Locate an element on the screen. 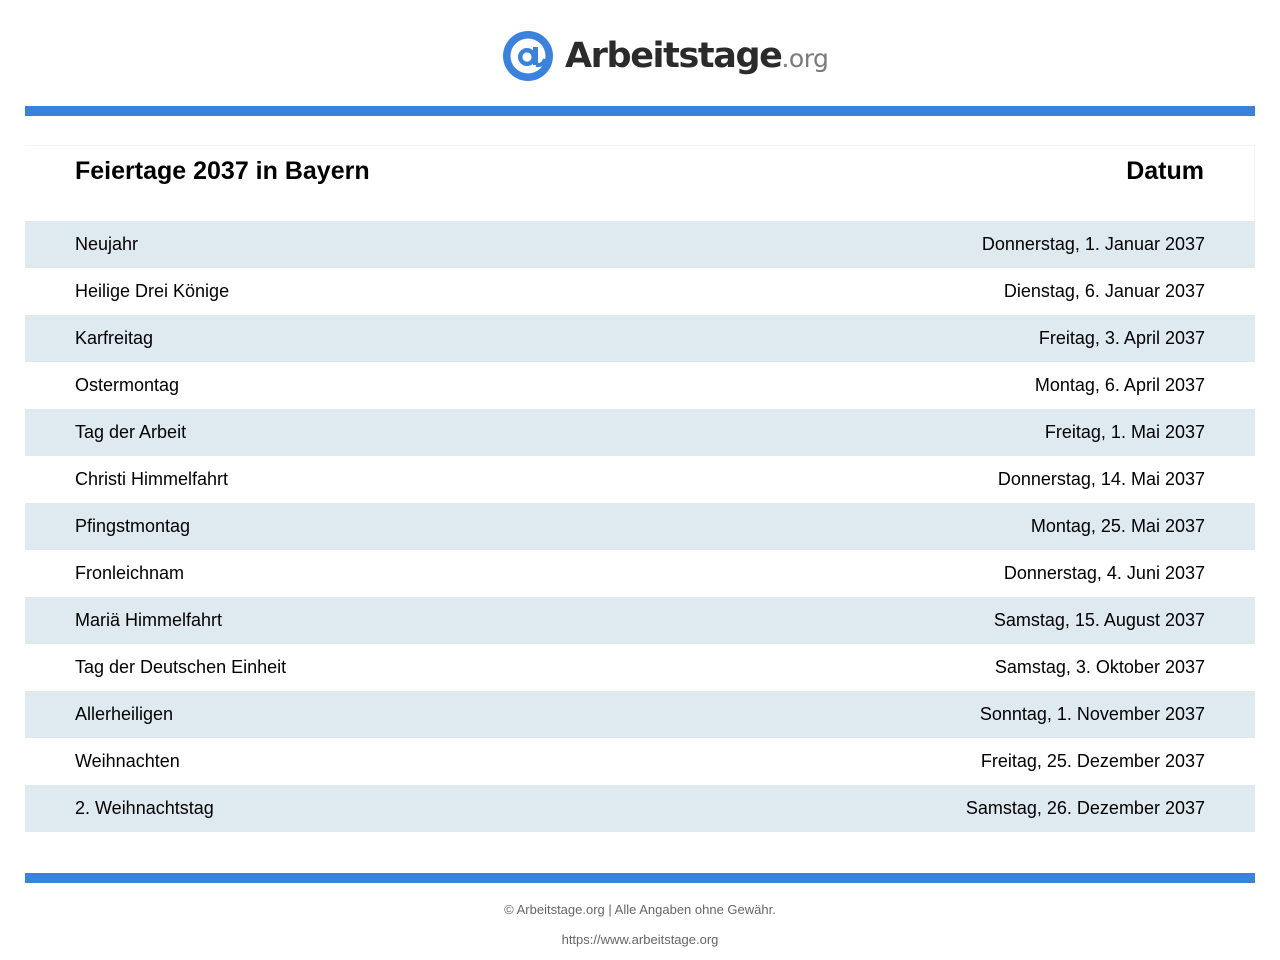  table-title: Feiertage 2037 in Bayern is located at coordinates (222, 171).